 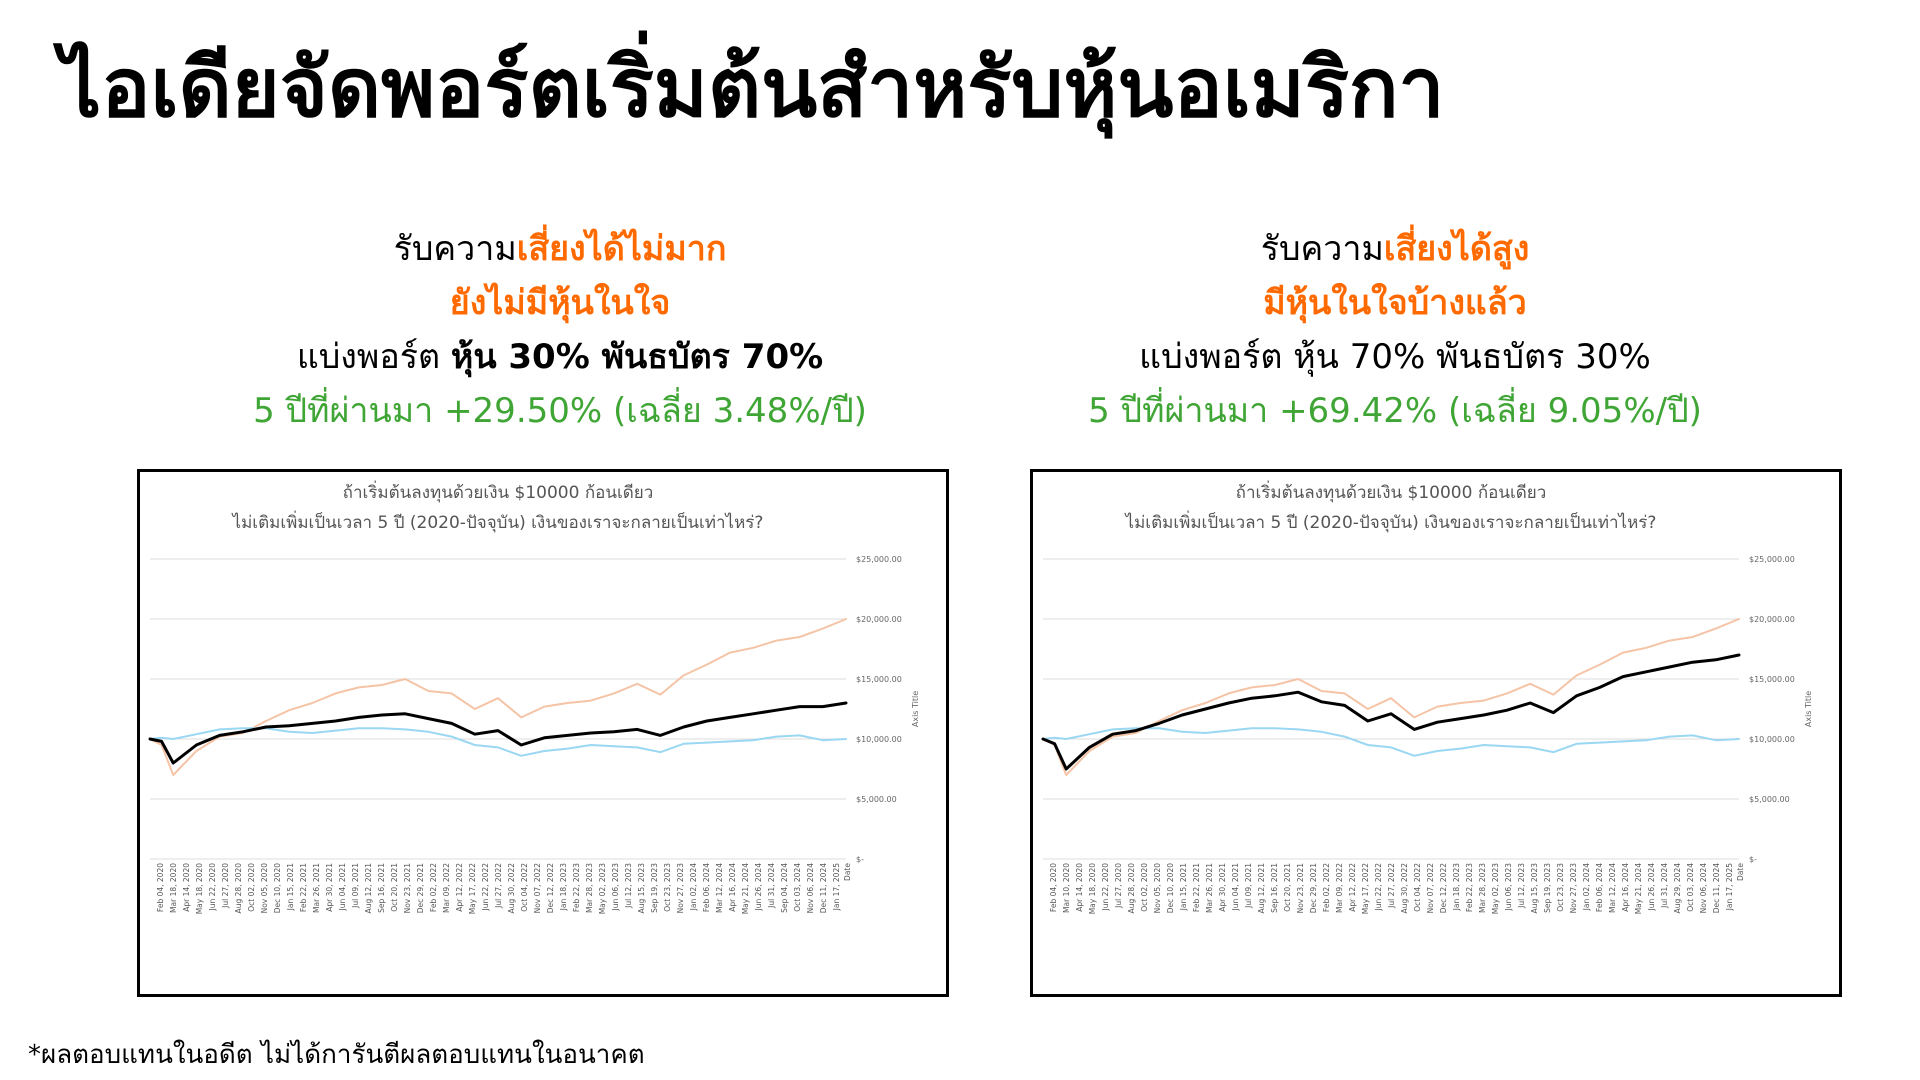 I want to click on x-tick-label: Mar 26, 2021, so click(x=316, y=888).